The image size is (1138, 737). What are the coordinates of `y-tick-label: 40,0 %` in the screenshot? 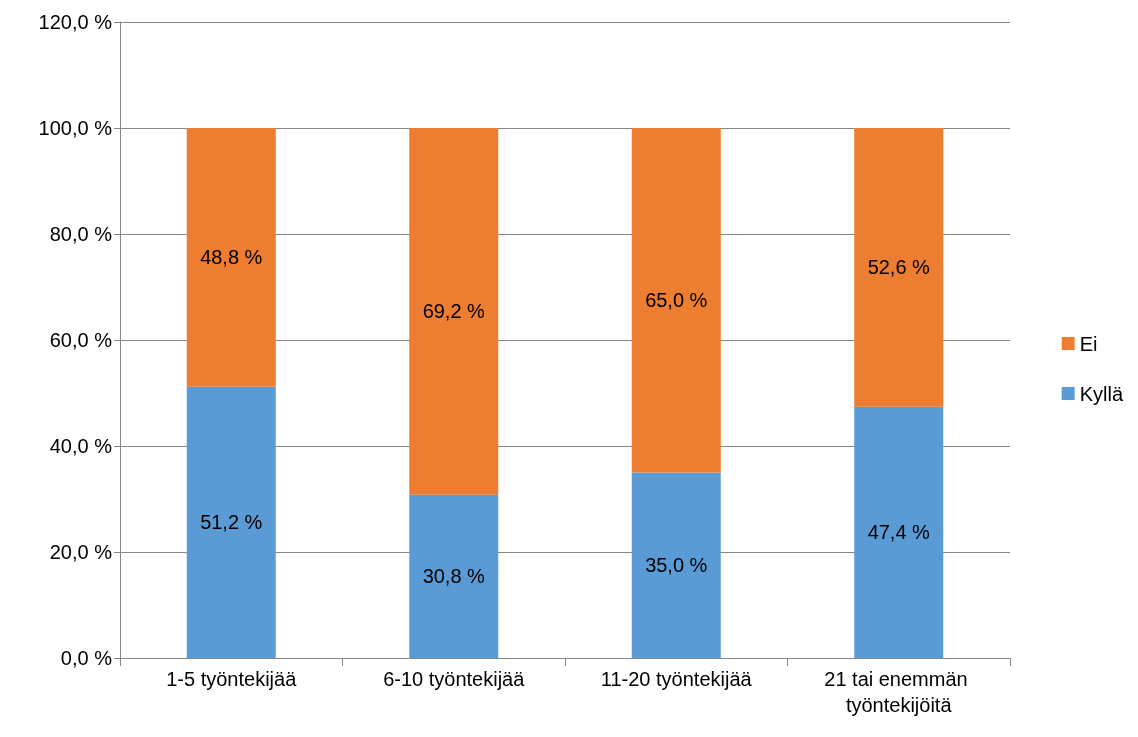 It's located at (81, 446).